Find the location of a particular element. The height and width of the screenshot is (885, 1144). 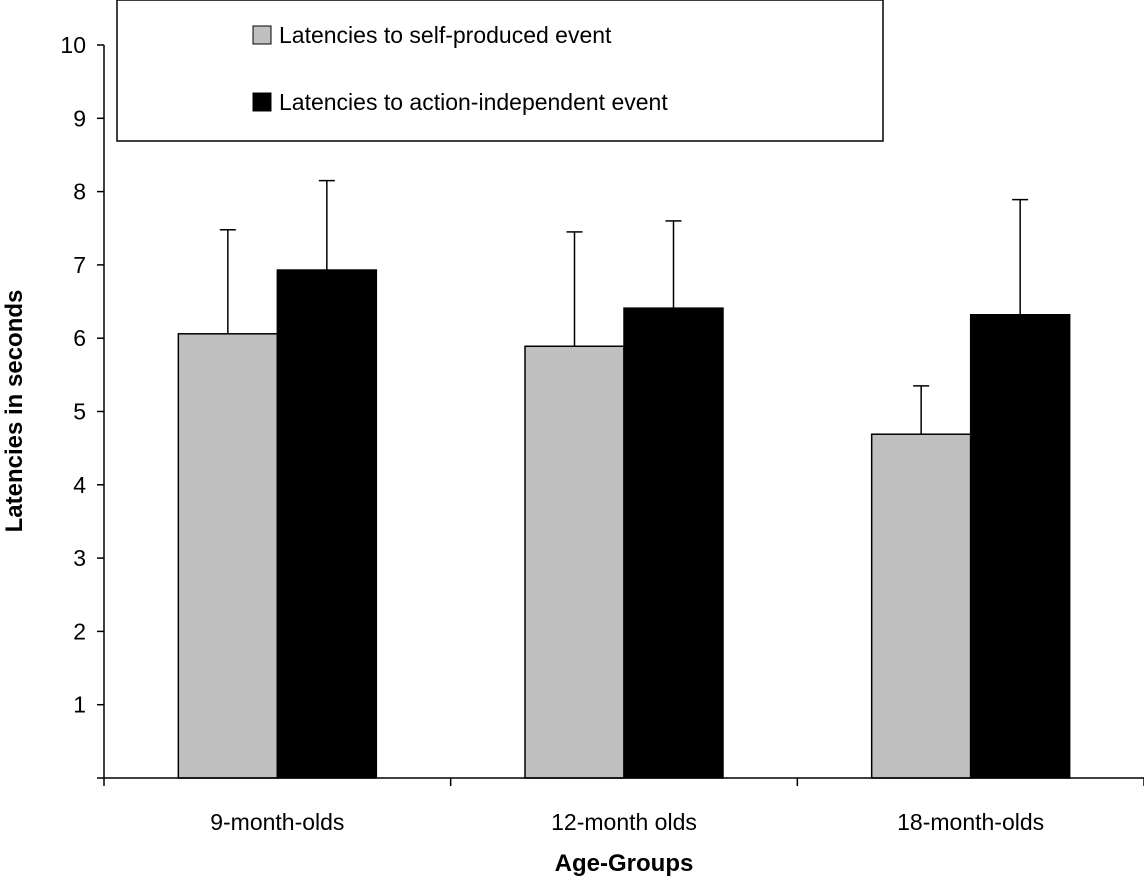

y-tick-label-8: 8 is located at coordinates (79, 192).